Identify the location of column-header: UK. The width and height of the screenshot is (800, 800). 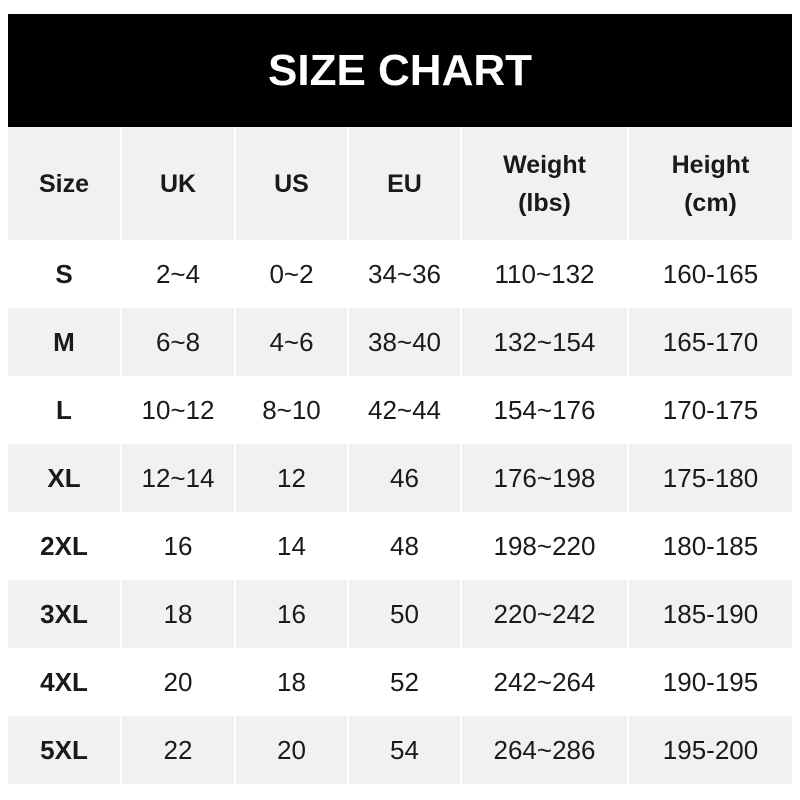
(177, 183).